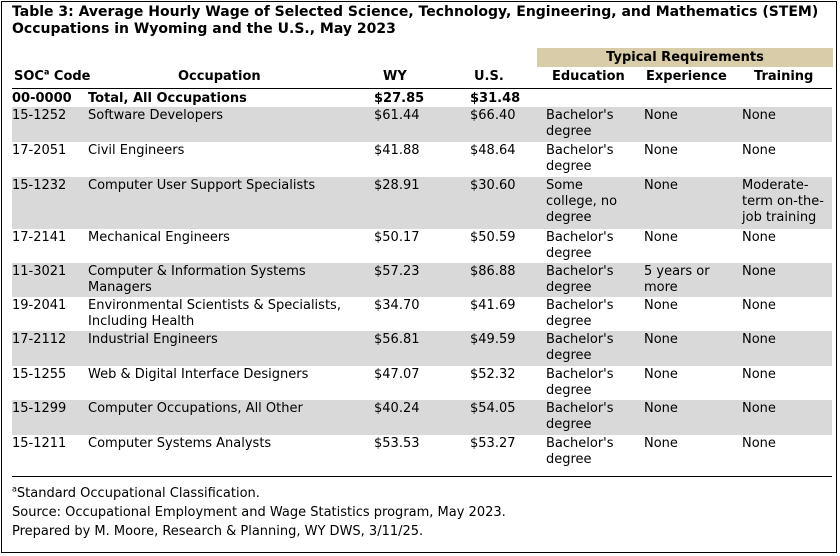  I want to click on cell-soc: 15-1232, so click(39, 185).